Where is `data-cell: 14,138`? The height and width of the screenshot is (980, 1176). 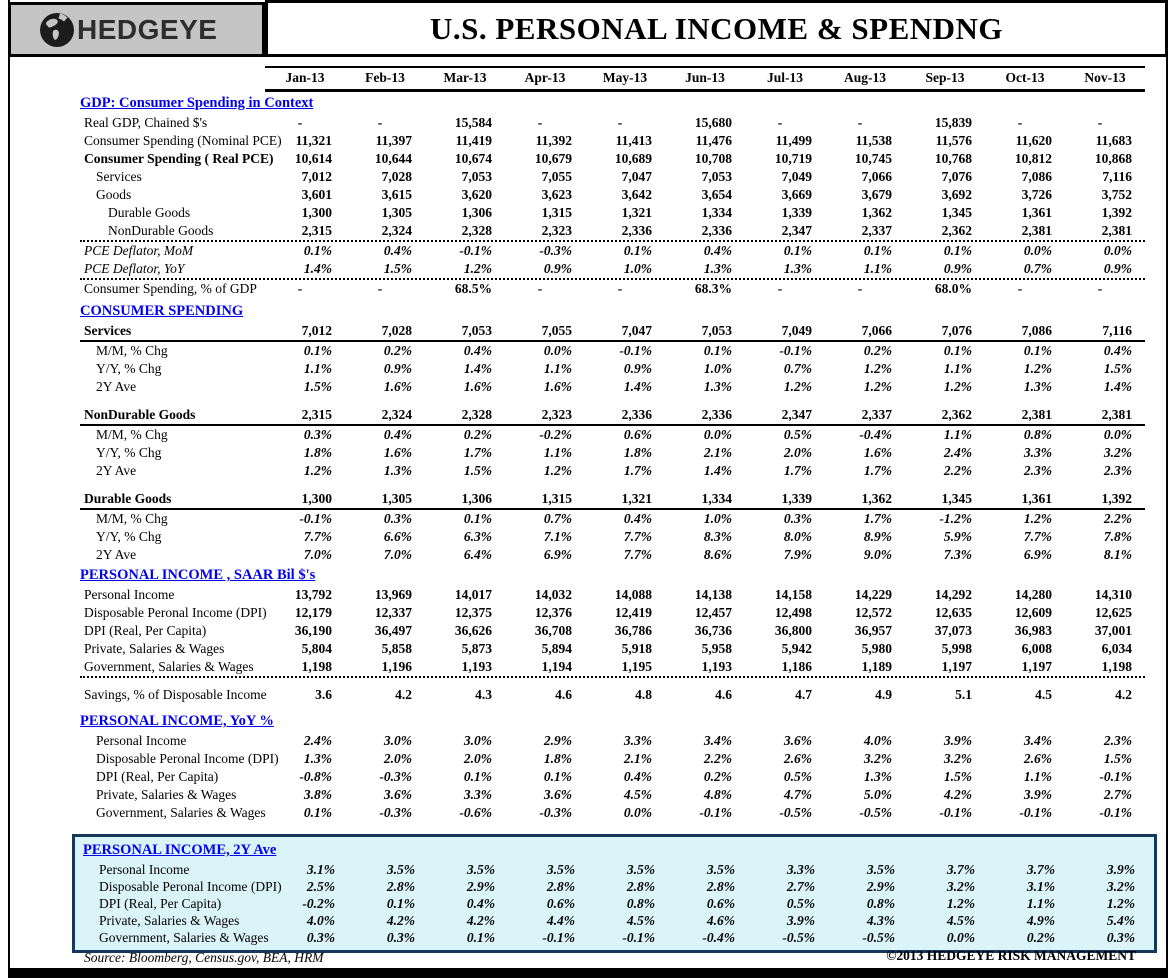
data-cell: 14,138 is located at coordinates (713, 594).